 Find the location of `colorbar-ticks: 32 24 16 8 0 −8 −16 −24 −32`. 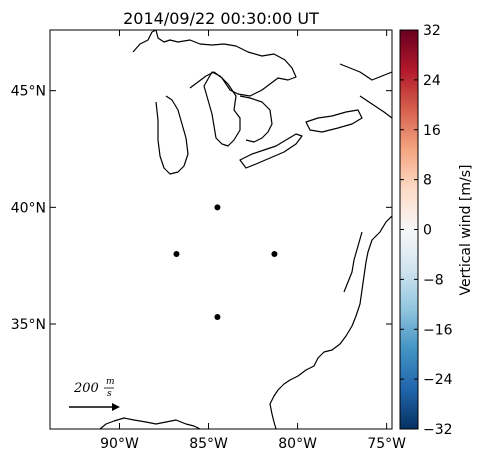

colorbar-ticks: 32 24 16 8 0 −8 −16 −24 −32 is located at coordinates (426, 230).